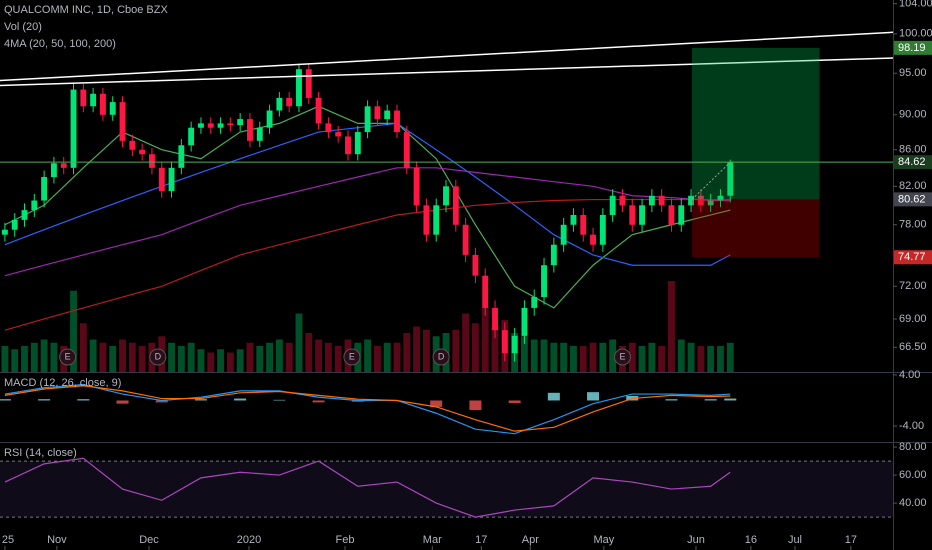 This screenshot has height=550, width=932. Describe the element at coordinates (909, 375) in the screenshot. I see `y-tick-label: 4.00` at that location.